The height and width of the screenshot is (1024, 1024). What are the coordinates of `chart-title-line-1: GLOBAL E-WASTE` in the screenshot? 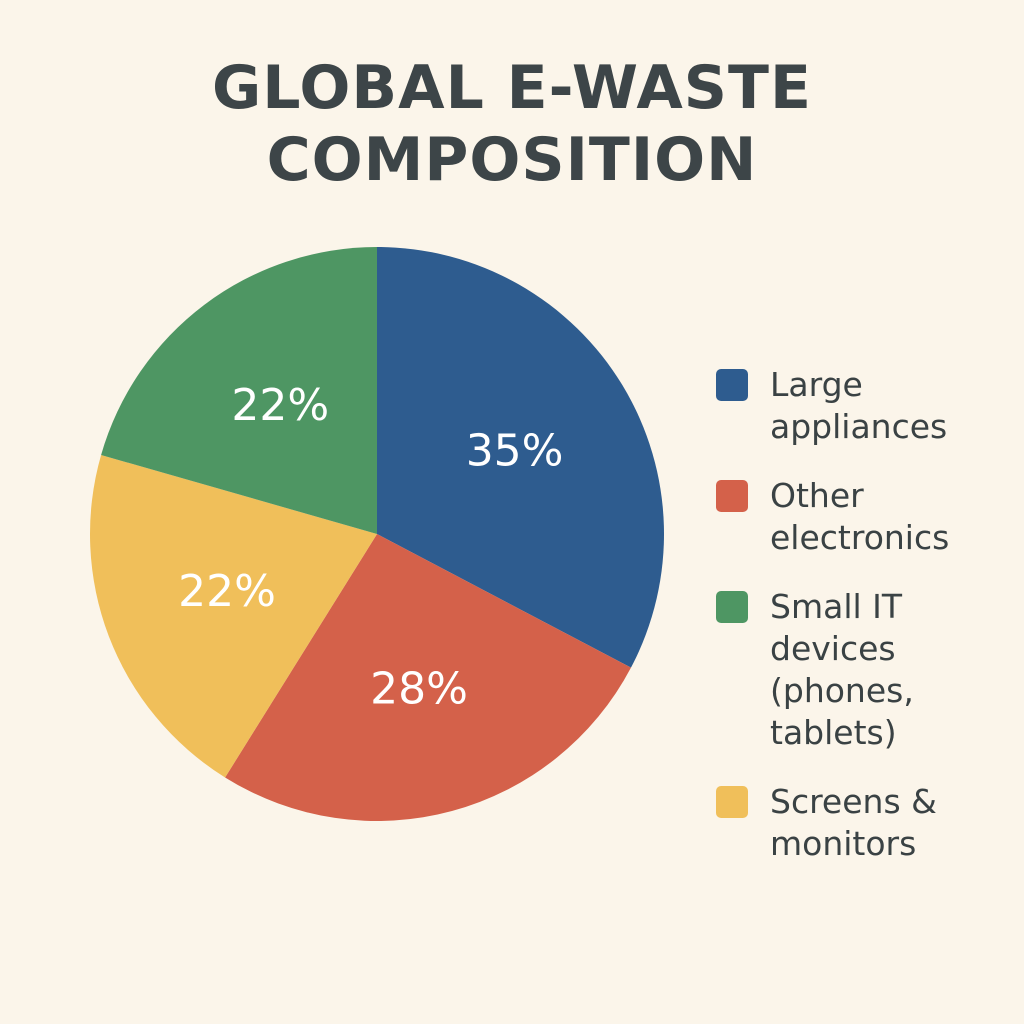 It's located at (512, 88).